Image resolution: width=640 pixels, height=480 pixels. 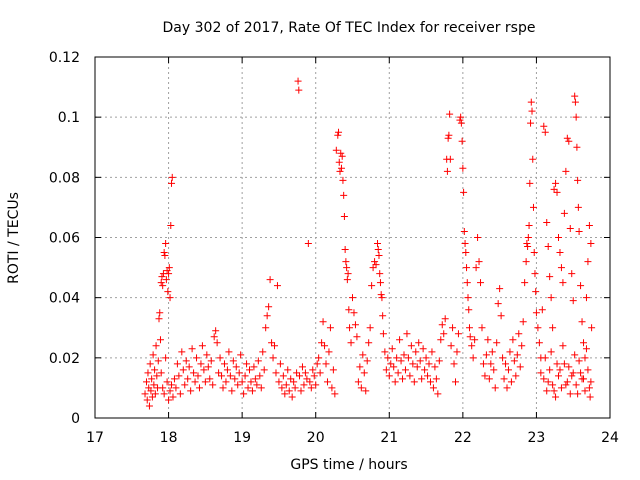 What do you see at coordinates (348, 465) in the screenshot?
I see `x-axis-label: GPS time / hours` at bounding box center [348, 465].